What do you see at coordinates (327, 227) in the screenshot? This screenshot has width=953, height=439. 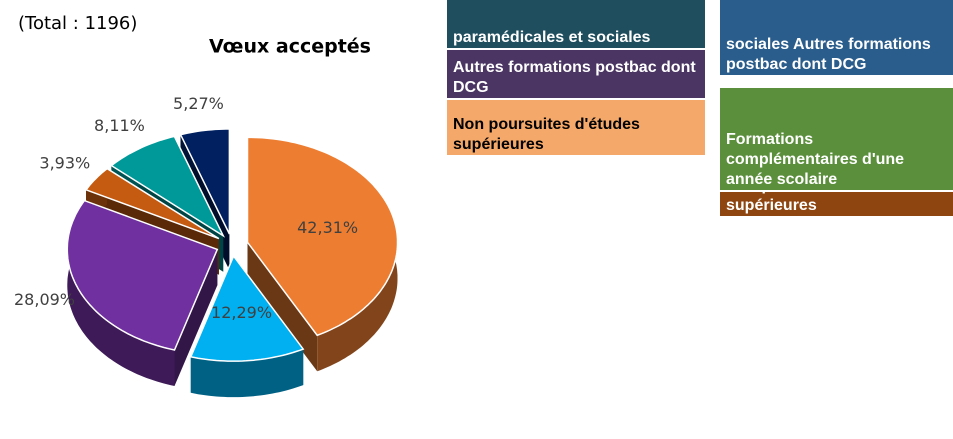 I see `data-label: 42,31%` at bounding box center [327, 227].